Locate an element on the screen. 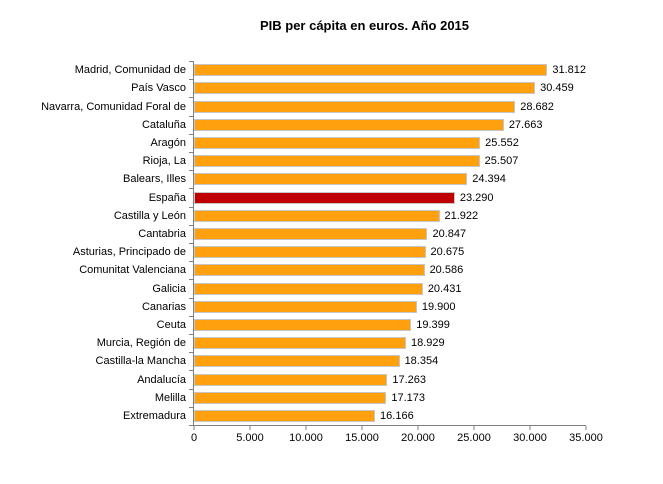  bar-row: 25.552 is located at coordinates (390, 143).